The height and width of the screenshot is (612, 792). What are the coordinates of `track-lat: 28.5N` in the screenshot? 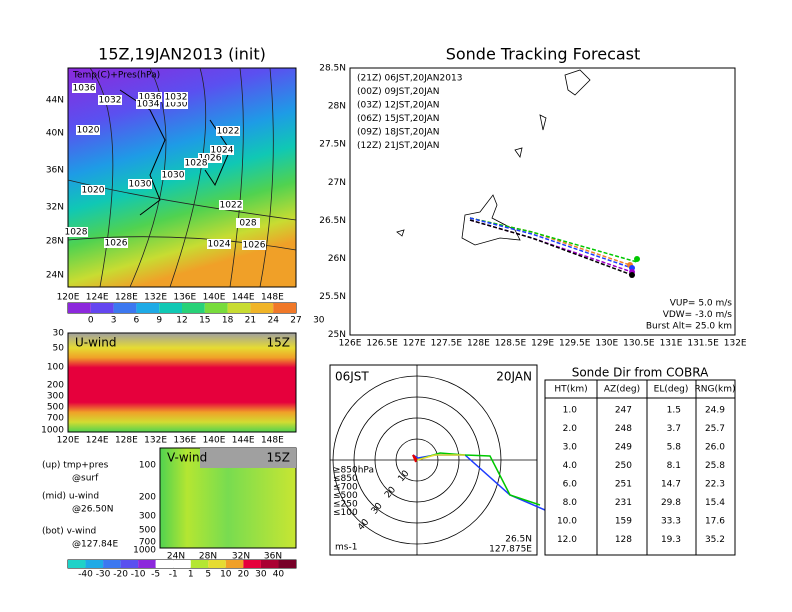 It's located at (332, 69).